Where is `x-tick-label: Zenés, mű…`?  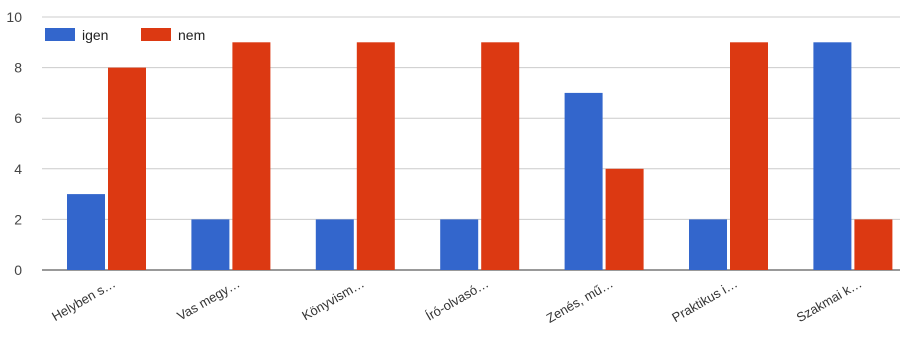 x-tick-label: Zenés, mű… is located at coordinates (580, 301).